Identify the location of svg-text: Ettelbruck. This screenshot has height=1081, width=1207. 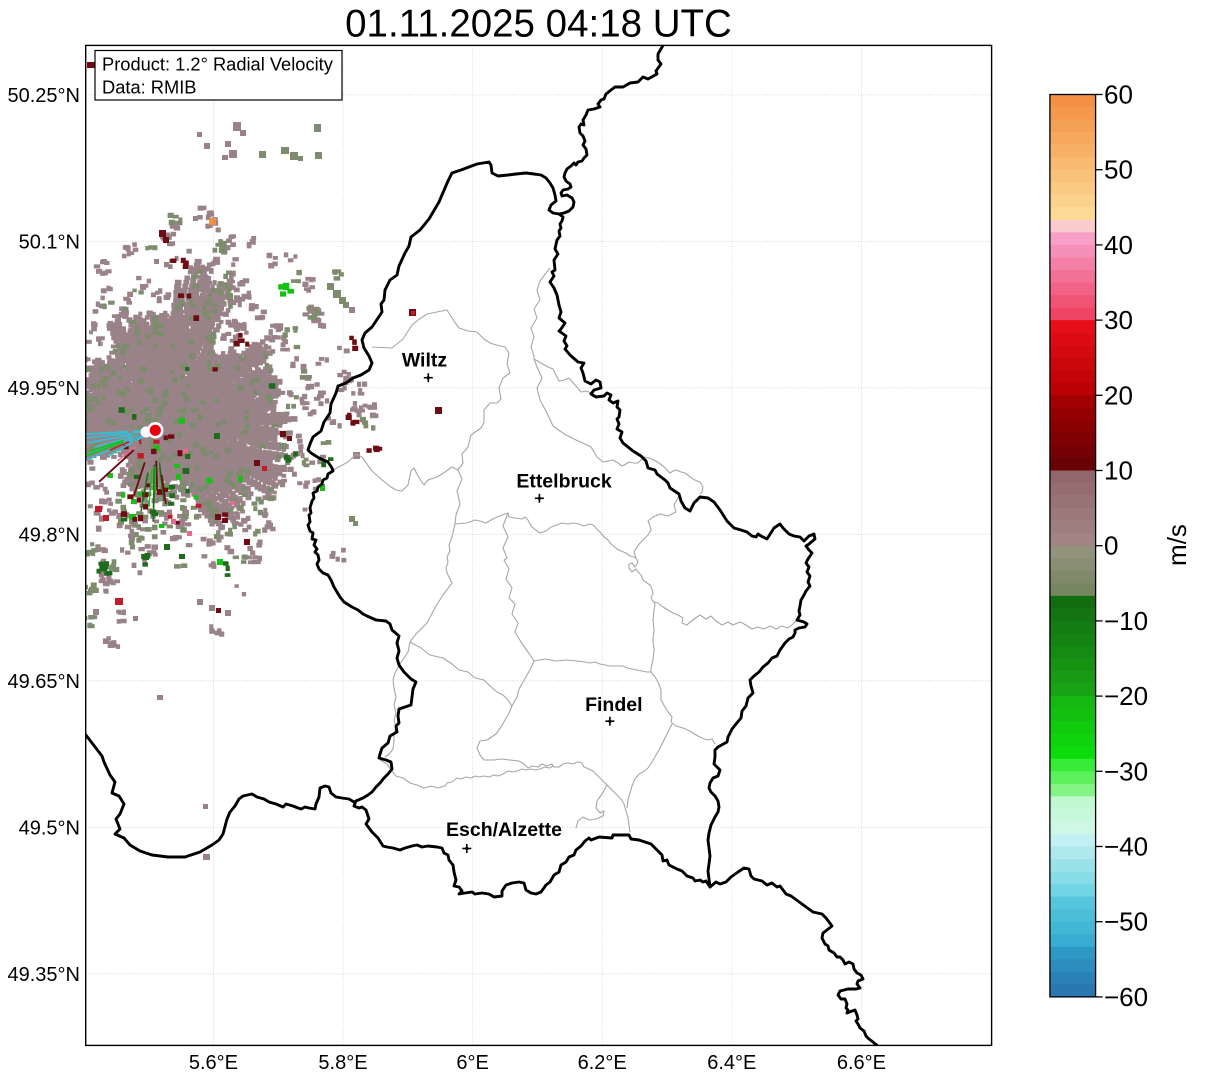
(564, 482).